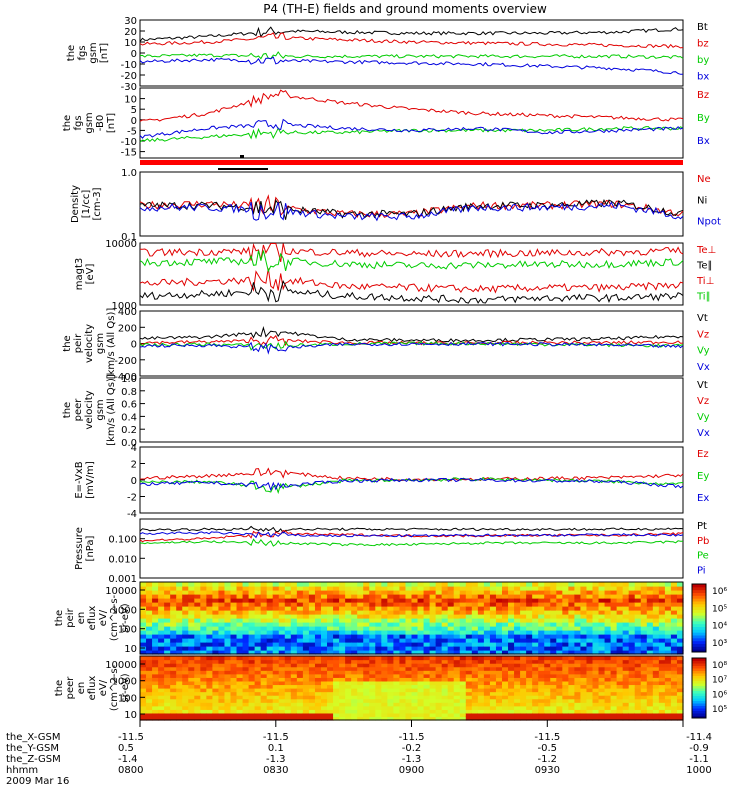 Image resolution: width=750 pixels, height=800 pixels. Describe the element at coordinates (699, 737) in the screenshot. I see `footer-value: -11.4` at that location.